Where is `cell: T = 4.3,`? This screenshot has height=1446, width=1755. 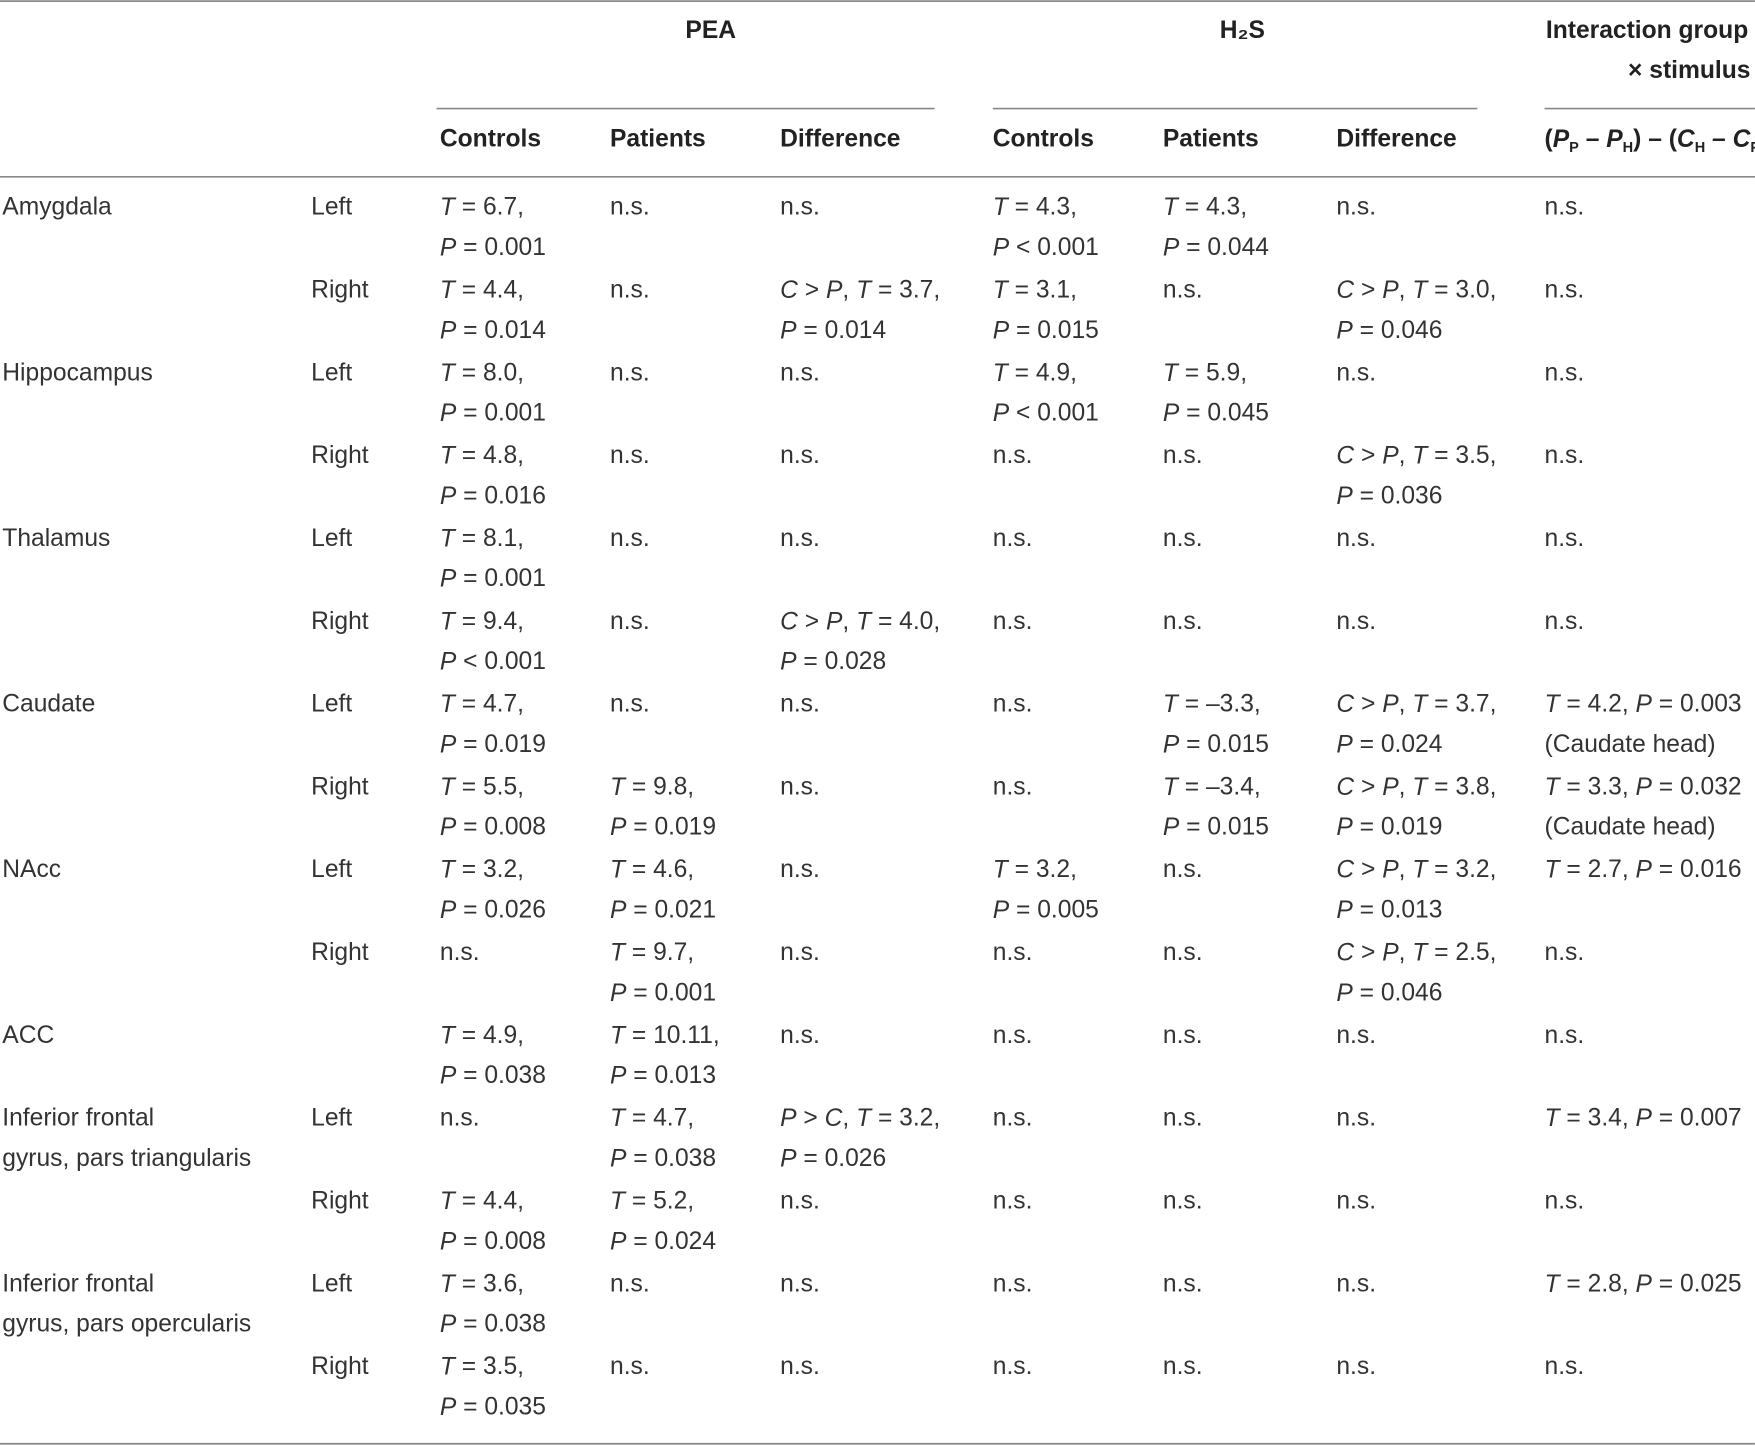
cell: T = 4.3, is located at coordinates (1205, 207).